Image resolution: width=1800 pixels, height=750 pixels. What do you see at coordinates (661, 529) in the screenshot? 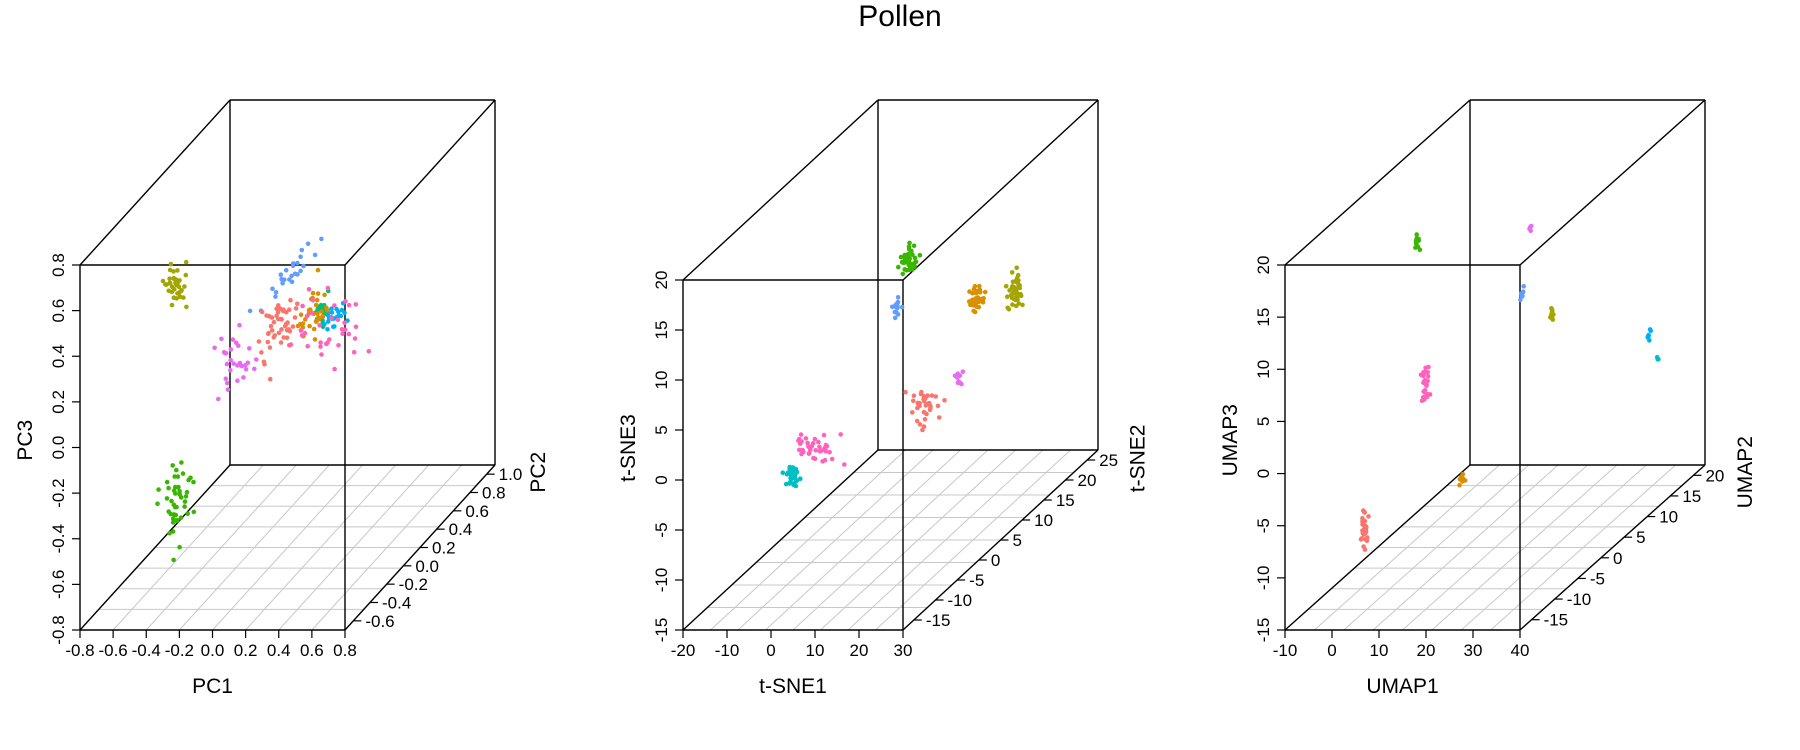
I see `z-tick-label: -5` at bounding box center [661, 529].